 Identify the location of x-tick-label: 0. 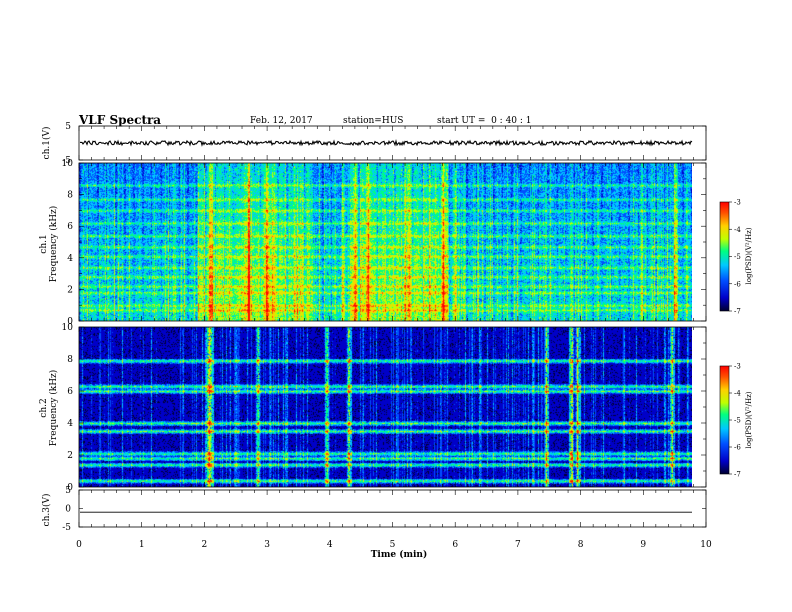
(79, 545).